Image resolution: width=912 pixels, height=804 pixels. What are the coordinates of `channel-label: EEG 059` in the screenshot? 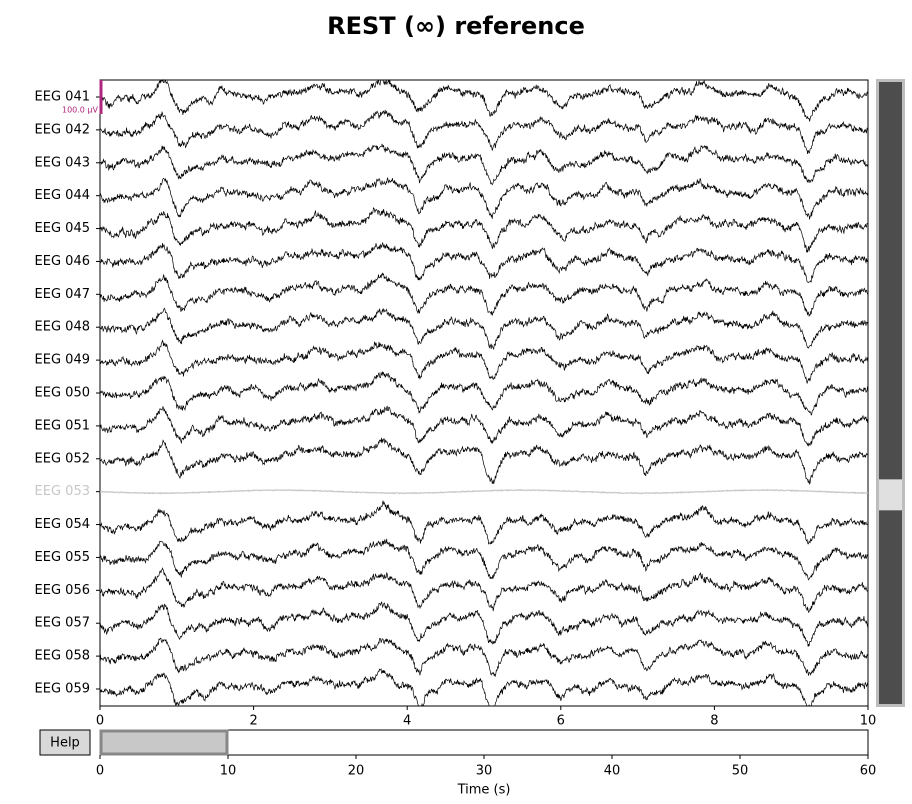 It's located at (62, 689).